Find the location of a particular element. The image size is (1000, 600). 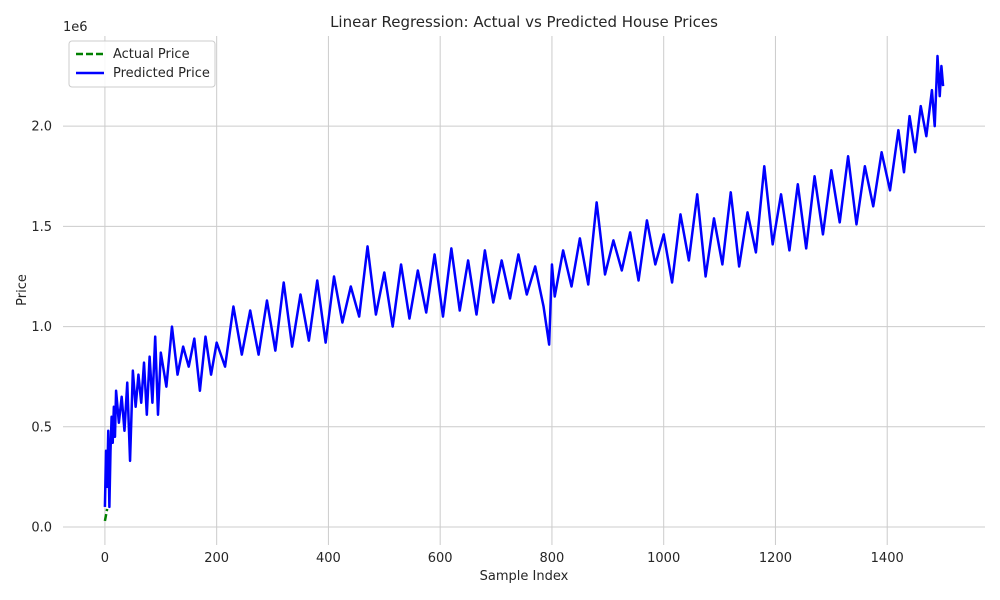

x-tick-label: 200 is located at coordinates (216, 558).